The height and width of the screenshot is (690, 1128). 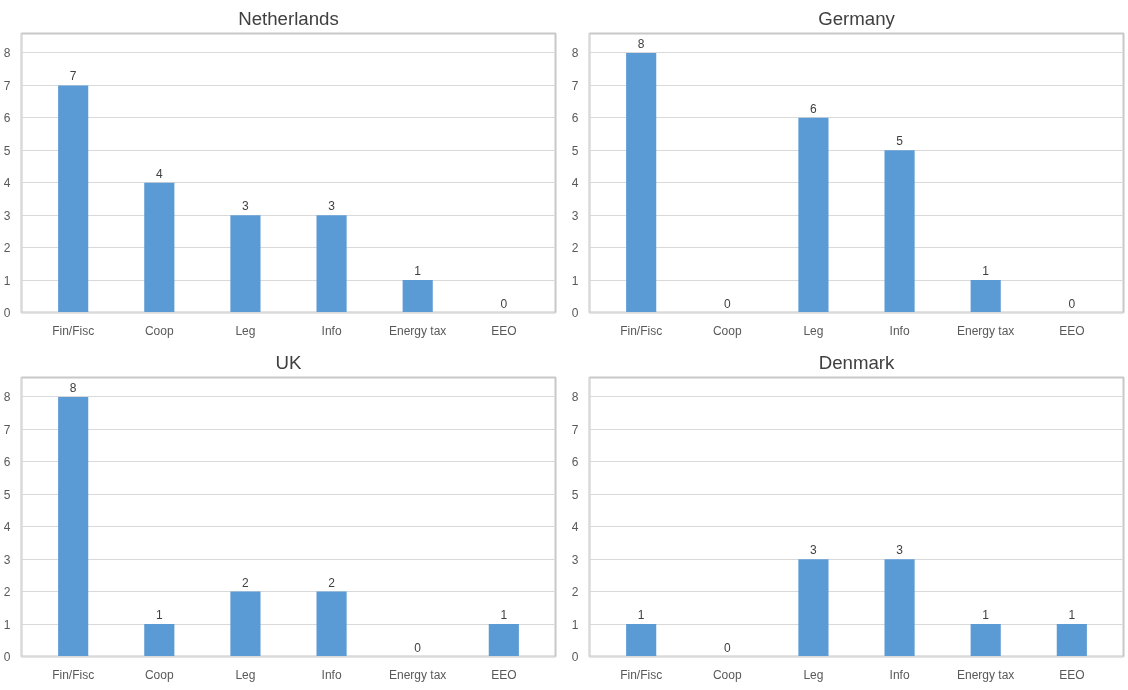 What do you see at coordinates (900, 141) in the screenshot?
I see `data-label: 5` at bounding box center [900, 141].